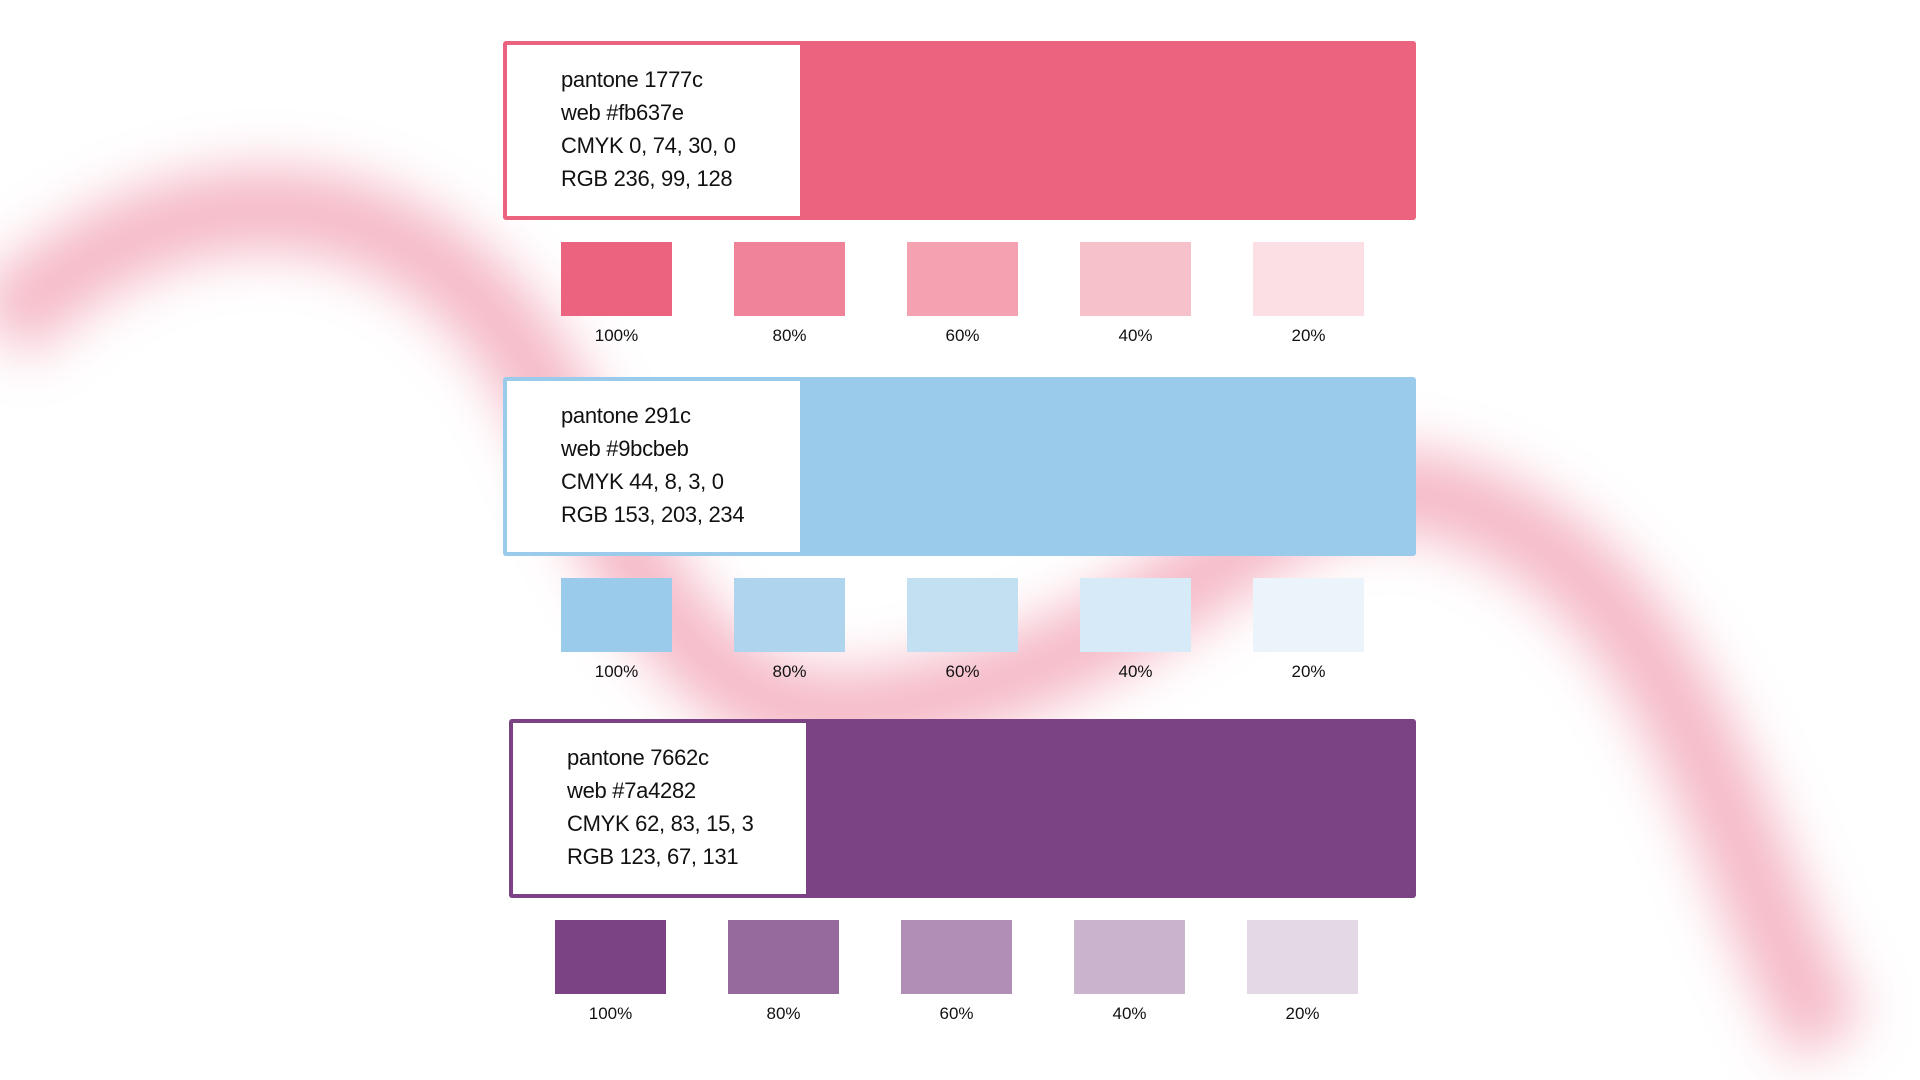 This screenshot has height=1080, width=1920. I want to click on pantone-code: pantone 1777c, so click(632, 79).